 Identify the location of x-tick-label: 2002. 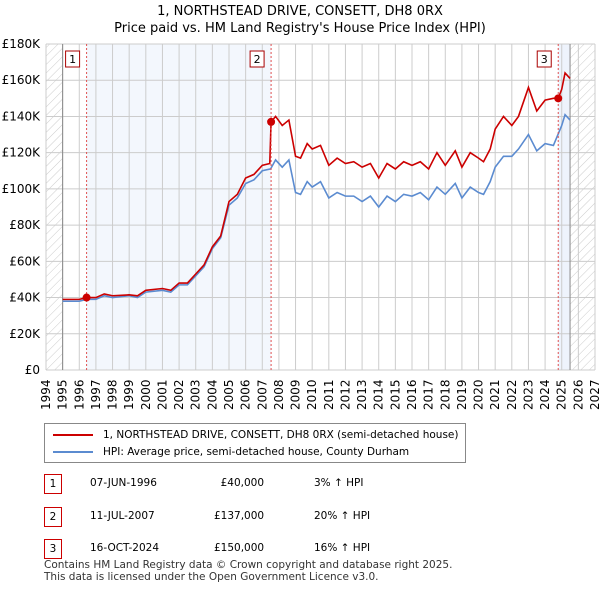
(179, 394).